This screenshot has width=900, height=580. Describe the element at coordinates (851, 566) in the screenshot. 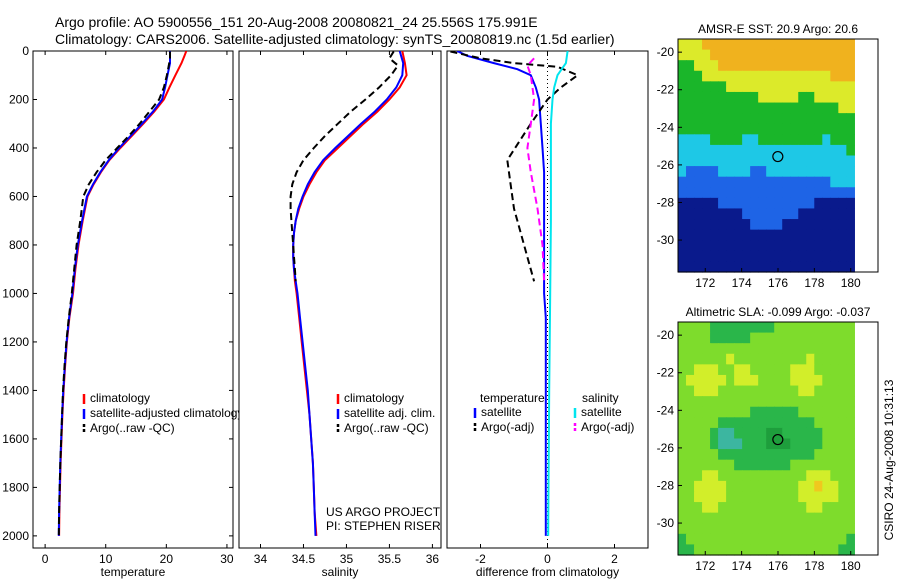

I see `sla_map-x-tick-label: 180` at that location.